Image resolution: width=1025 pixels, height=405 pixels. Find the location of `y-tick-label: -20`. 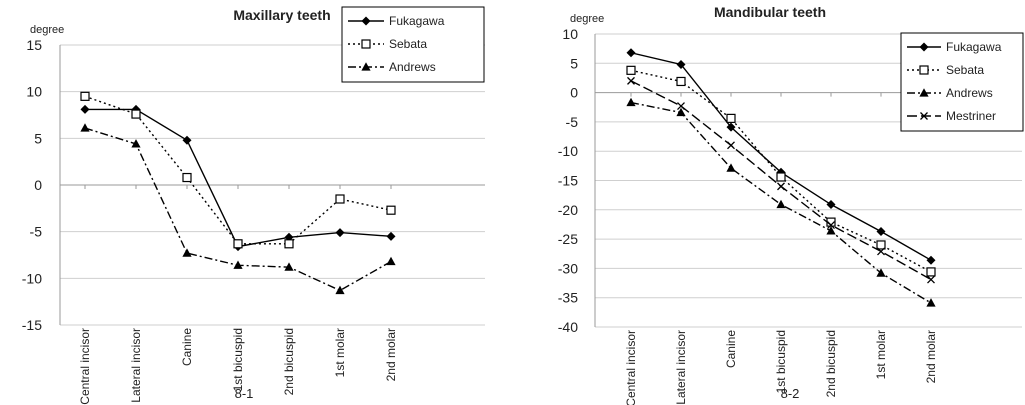

y-tick-label: -20 is located at coordinates (568, 210).